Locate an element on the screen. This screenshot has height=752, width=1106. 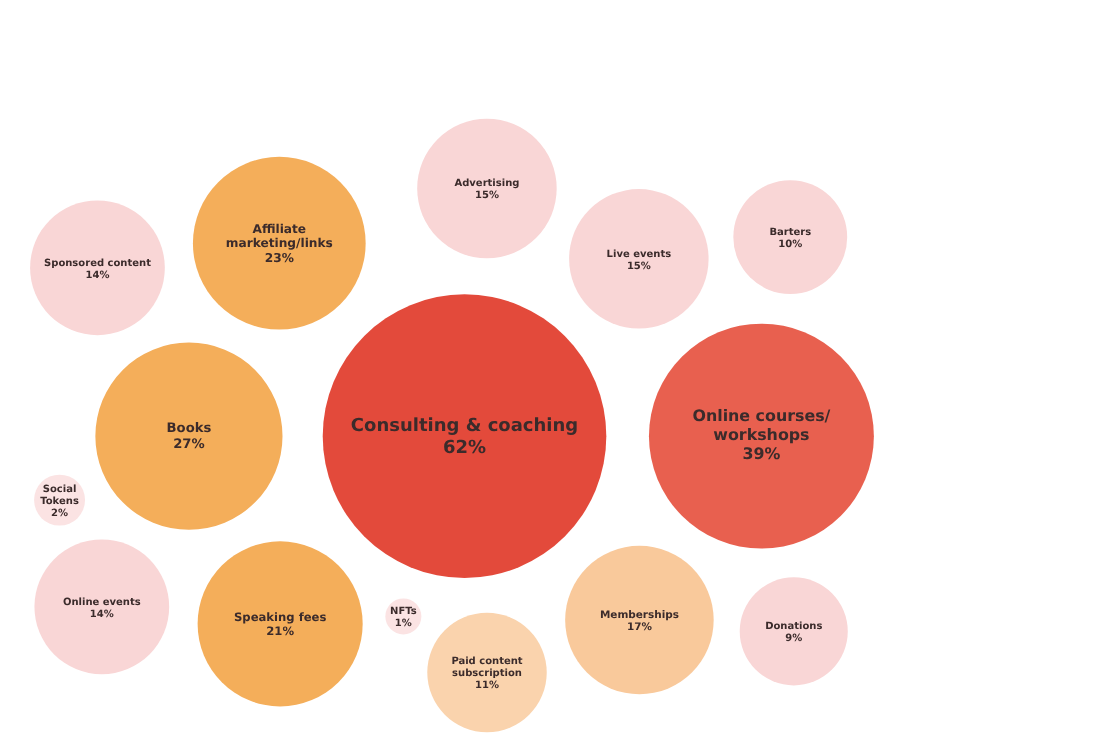
data-label: 62% is located at coordinates (464, 448).